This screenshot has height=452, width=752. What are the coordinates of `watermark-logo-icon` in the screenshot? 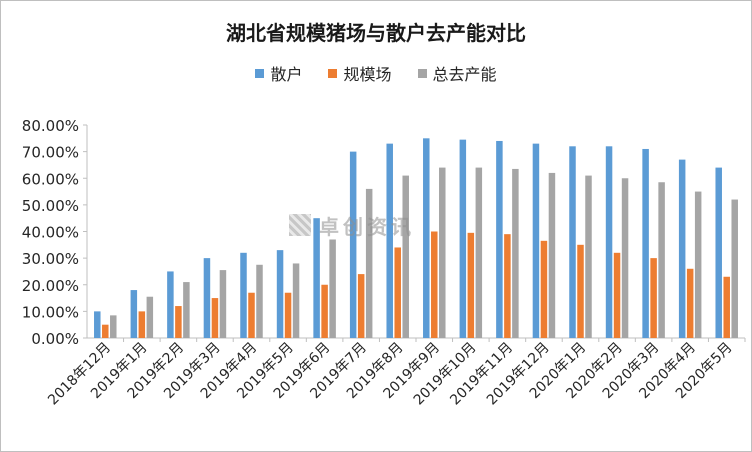 It's located at (300, 225).